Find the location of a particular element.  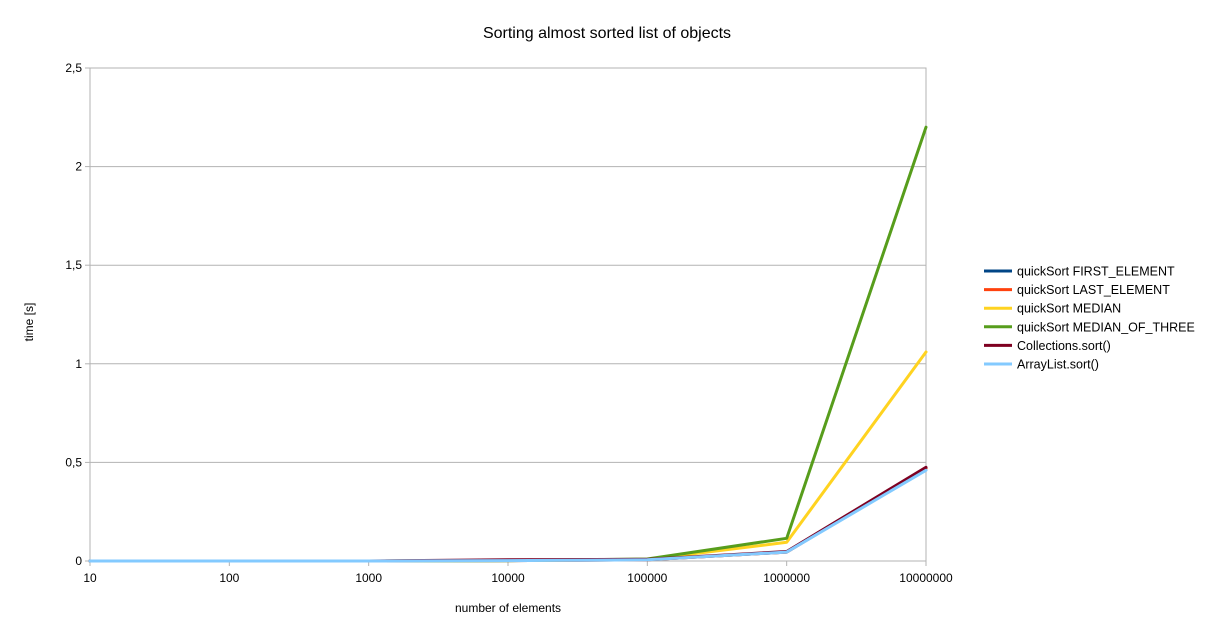

y-tick-label: 0,5 is located at coordinates (73, 462).